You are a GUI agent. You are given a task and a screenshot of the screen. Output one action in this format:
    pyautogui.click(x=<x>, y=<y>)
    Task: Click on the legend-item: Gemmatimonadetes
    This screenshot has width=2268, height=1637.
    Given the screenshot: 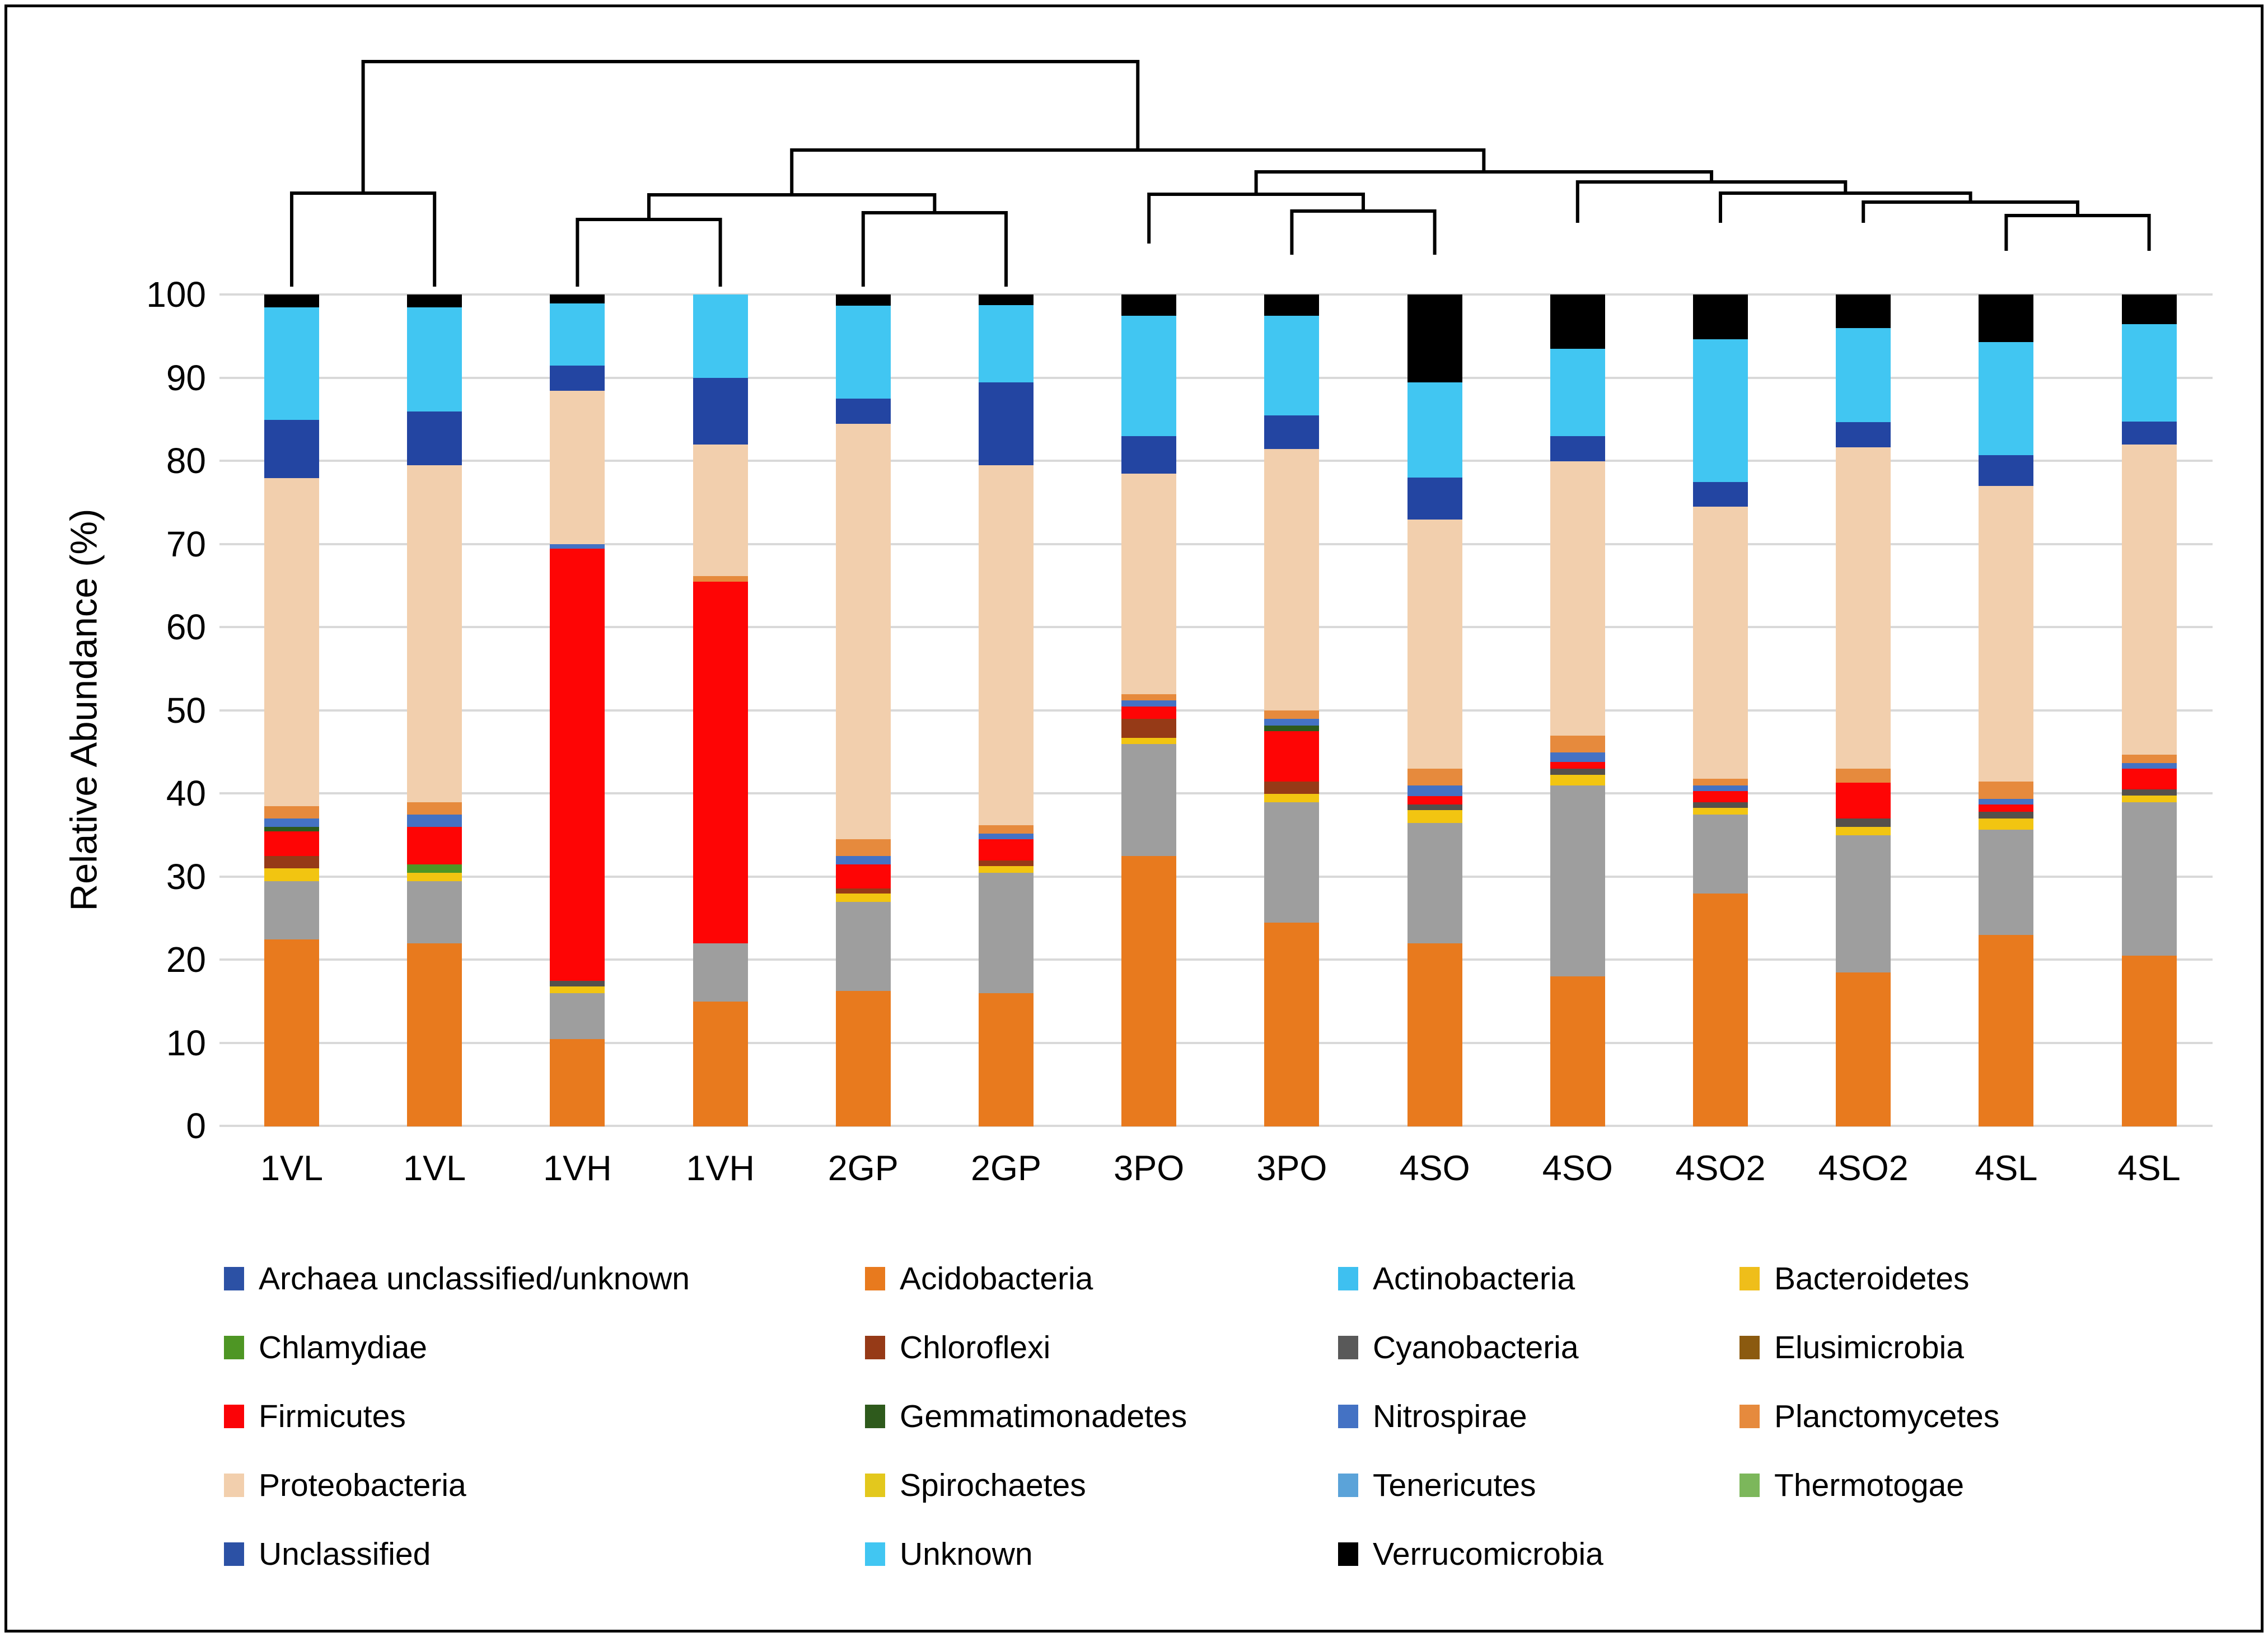 What is the action you would take?
    pyautogui.click(x=1026, y=1416)
    